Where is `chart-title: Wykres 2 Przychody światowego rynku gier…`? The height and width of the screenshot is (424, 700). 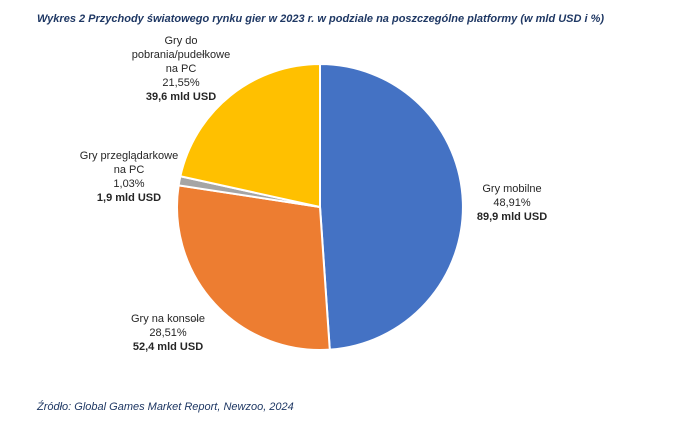
chart-title: Wykres 2 Przychody światowego rynku gier… is located at coordinates (321, 19).